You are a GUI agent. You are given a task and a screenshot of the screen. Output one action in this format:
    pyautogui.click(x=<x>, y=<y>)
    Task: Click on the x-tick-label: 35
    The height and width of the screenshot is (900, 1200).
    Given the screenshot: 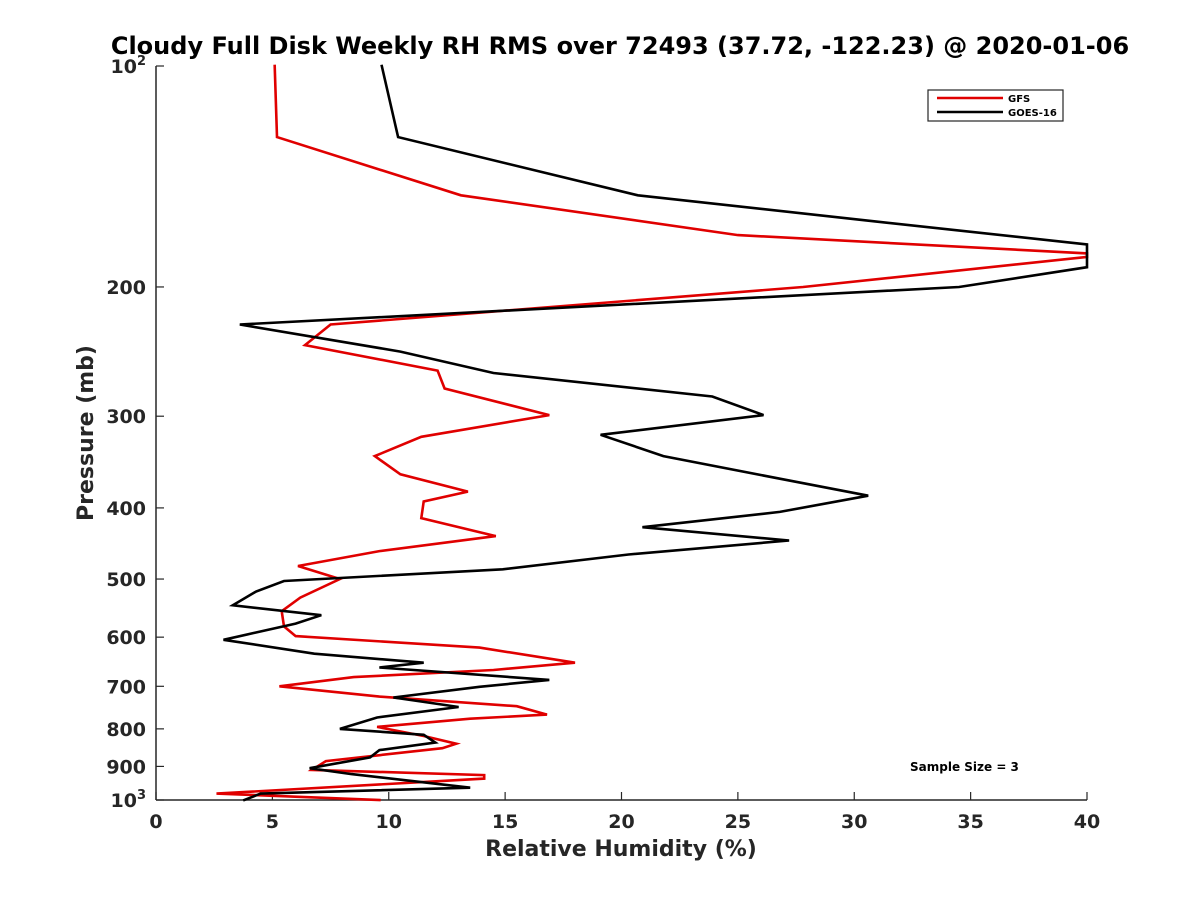 What is the action you would take?
    pyautogui.click(x=970, y=822)
    